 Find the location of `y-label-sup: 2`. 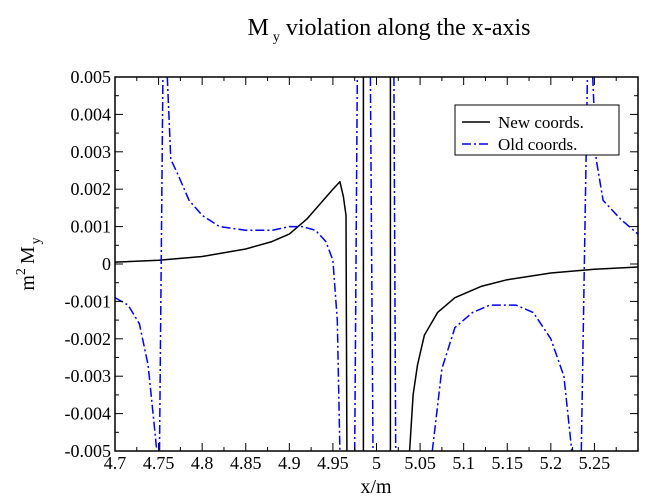

y-label-sup: 2 is located at coordinates (21, 271).